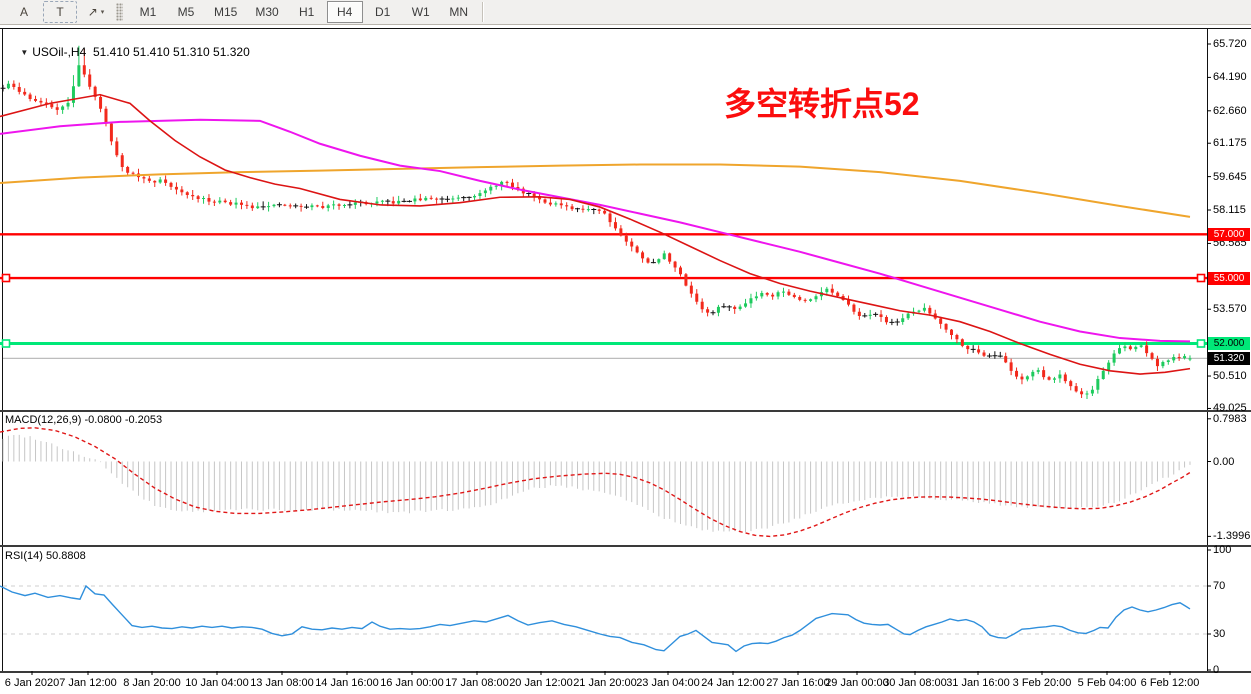 The width and height of the screenshot is (1251, 694). What do you see at coordinates (605, 683) in the screenshot?
I see `time-axis-label: 21 Jan 20:00` at bounding box center [605, 683].